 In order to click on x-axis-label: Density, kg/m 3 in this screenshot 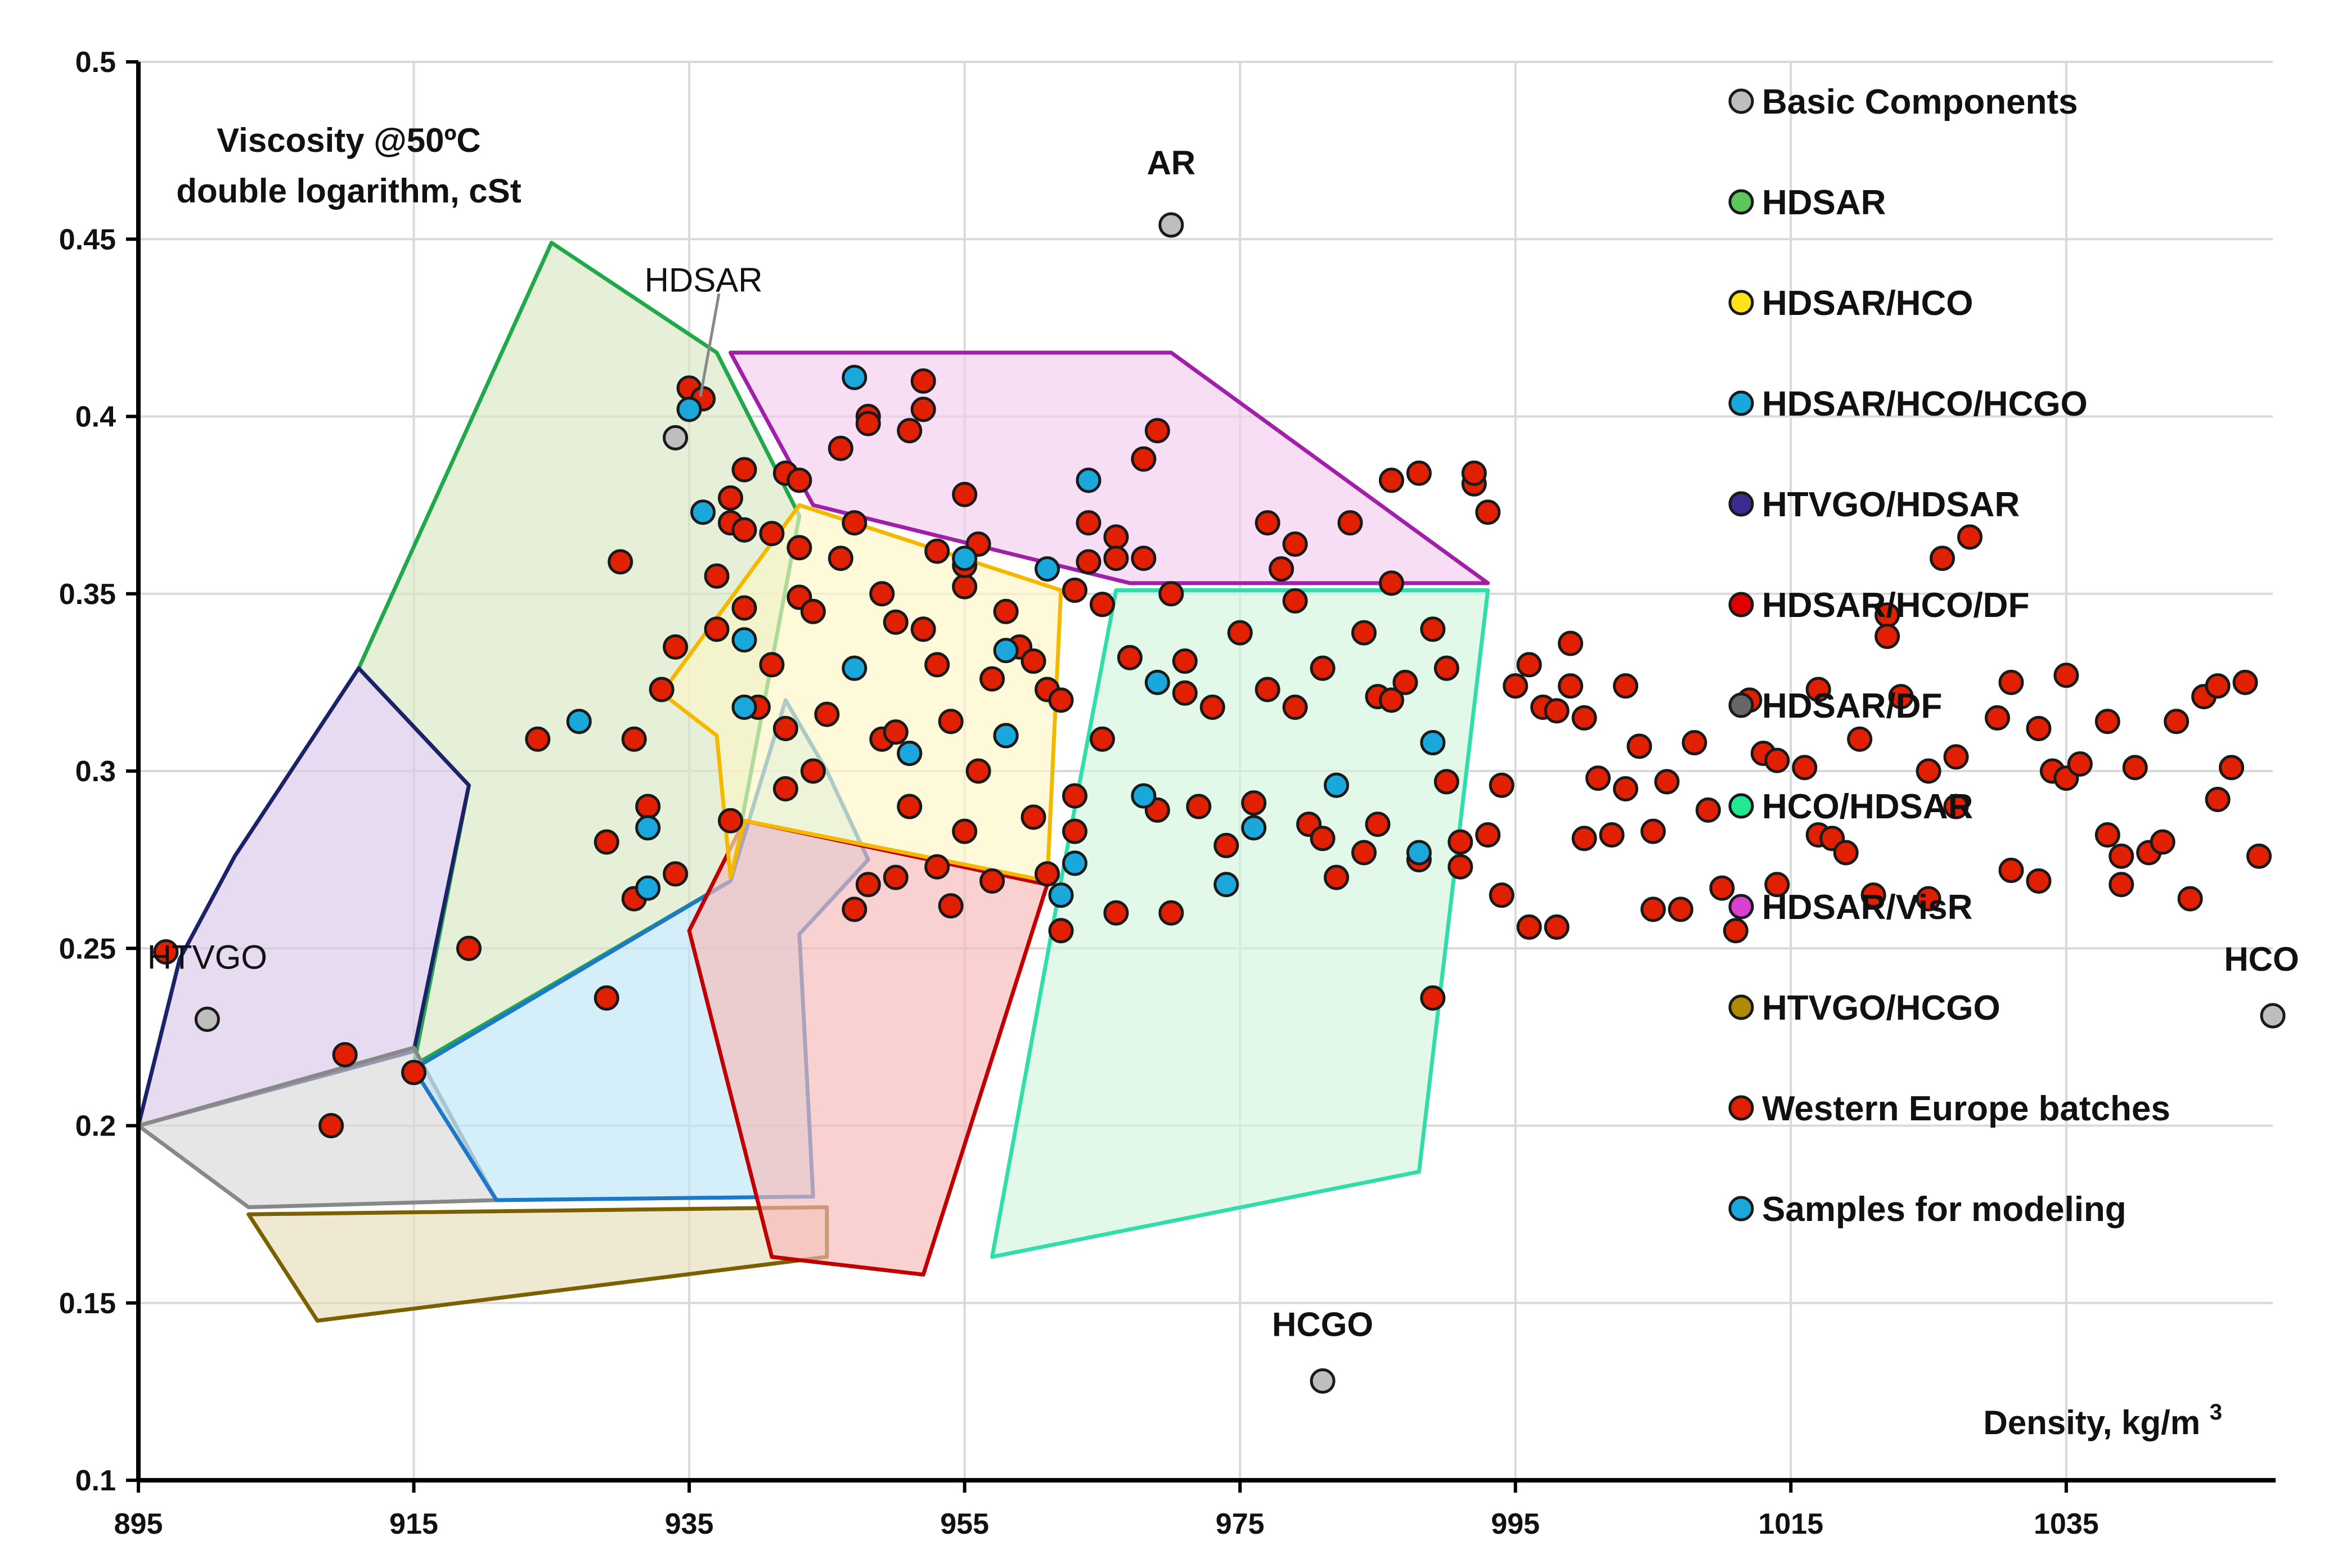, I will do `click(2102, 1420)`.